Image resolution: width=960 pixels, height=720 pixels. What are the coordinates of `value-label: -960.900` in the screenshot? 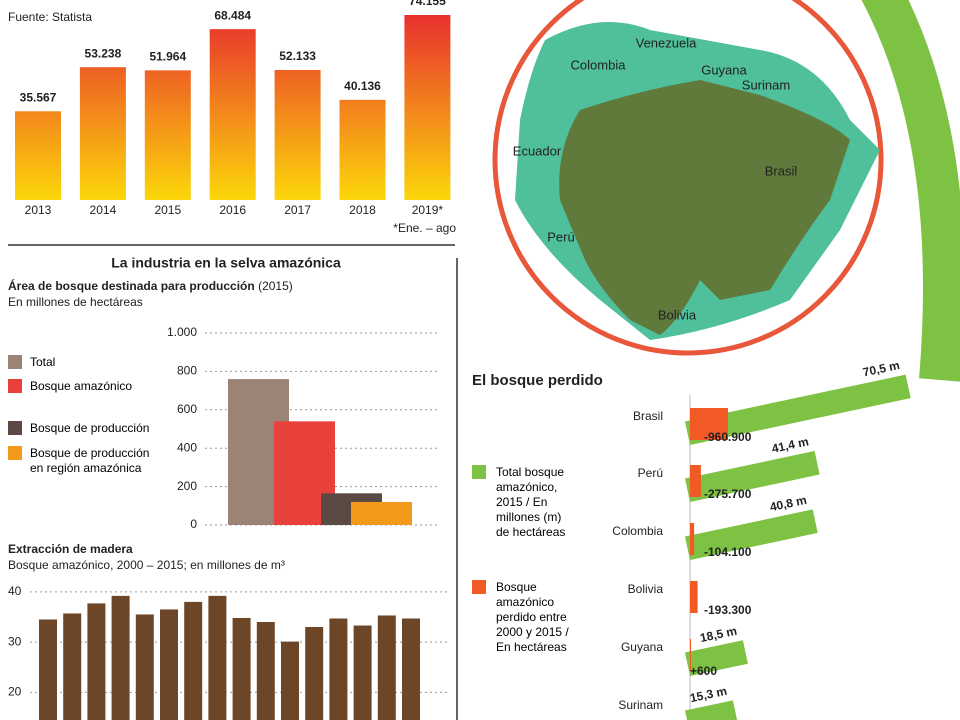 It's located at (728, 437).